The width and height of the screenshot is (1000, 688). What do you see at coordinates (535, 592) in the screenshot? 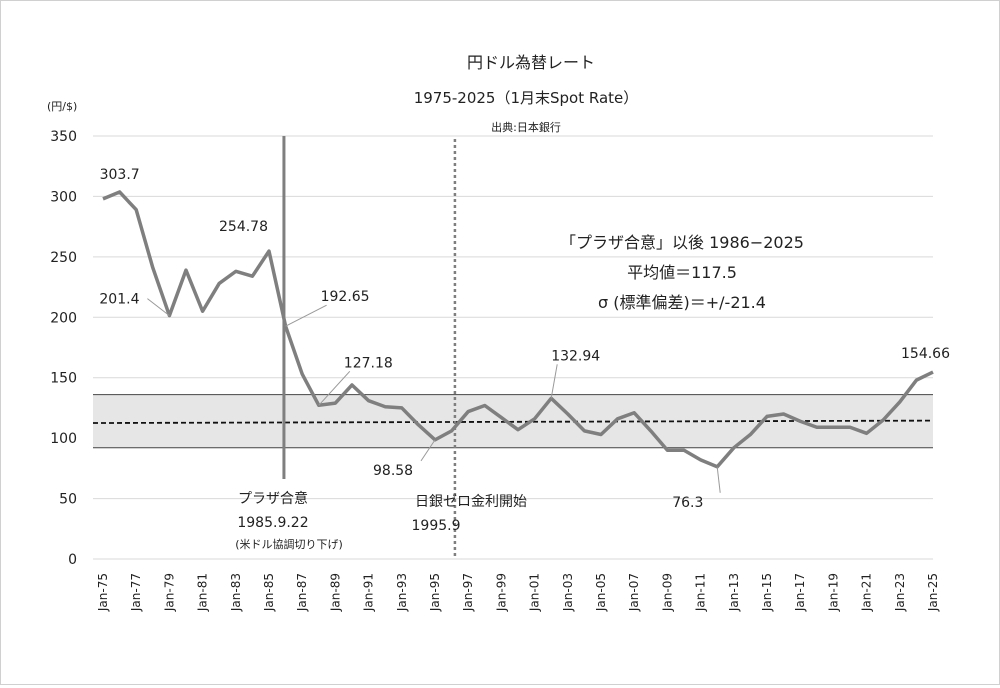
I see `x-tick-label: Jan-01` at bounding box center [535, 592].